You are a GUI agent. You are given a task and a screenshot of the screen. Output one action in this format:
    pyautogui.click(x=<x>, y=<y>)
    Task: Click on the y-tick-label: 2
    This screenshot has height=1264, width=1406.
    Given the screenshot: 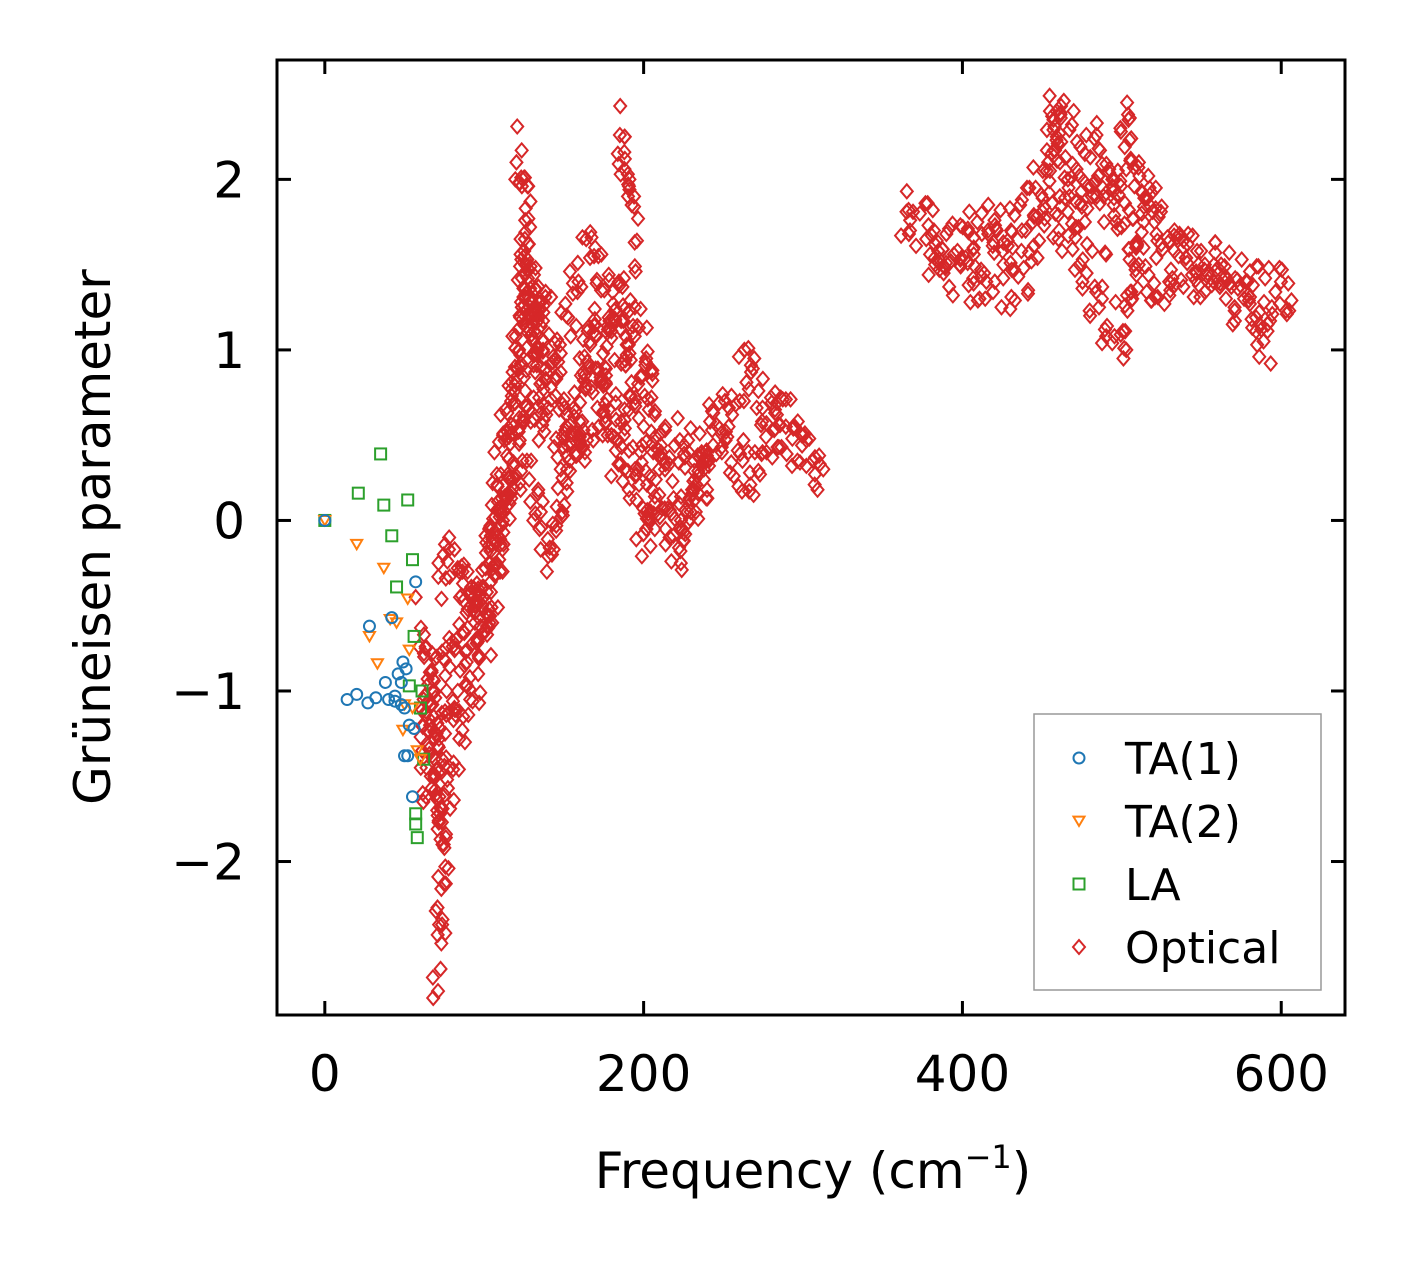 What is the action you would take?
    pyautogui.click(x=229, y=180)
    